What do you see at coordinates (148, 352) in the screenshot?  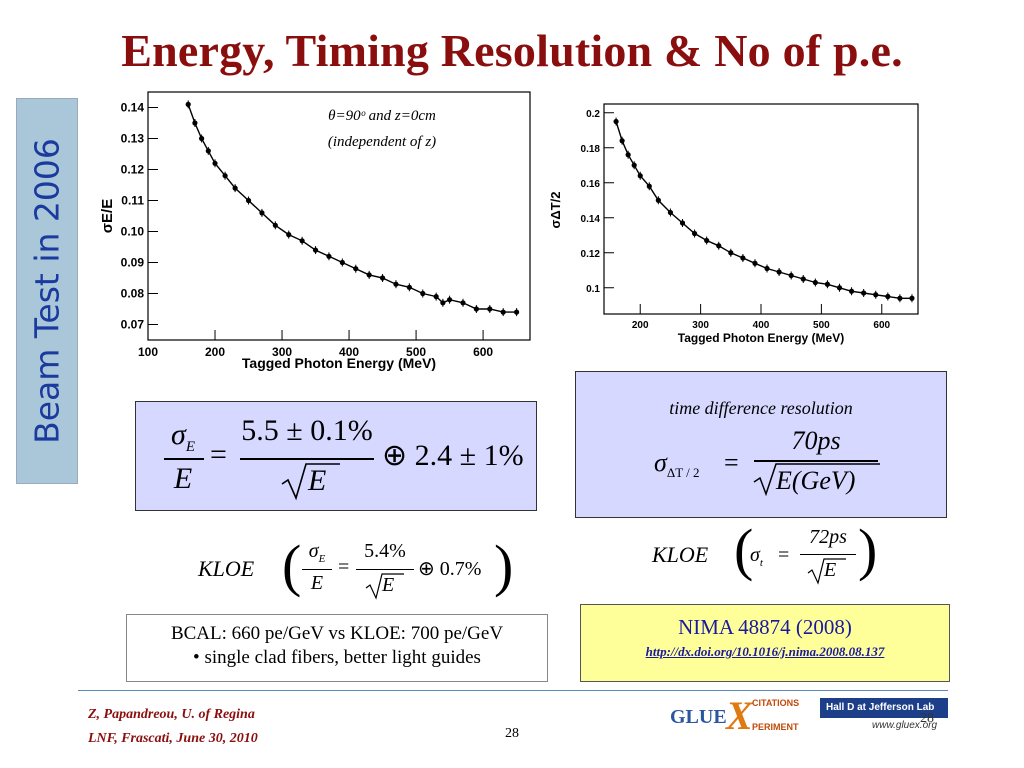 I see `x-tick-label: 100` at bounding box center [148, 352].